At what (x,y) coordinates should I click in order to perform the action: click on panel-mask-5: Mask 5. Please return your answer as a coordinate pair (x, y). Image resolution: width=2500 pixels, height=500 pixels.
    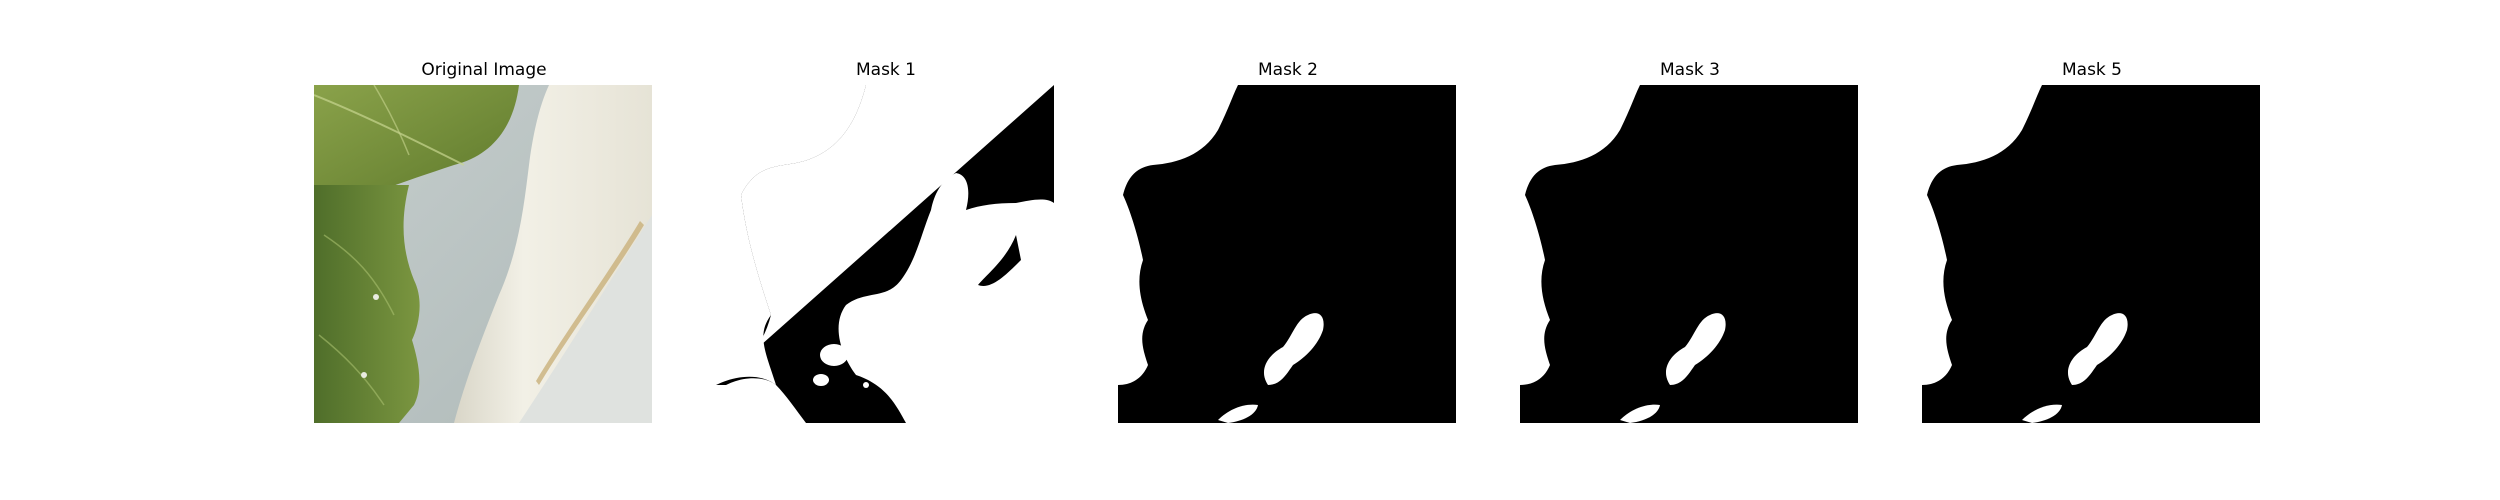
    Looking at the image, I should click on (2092, 250).